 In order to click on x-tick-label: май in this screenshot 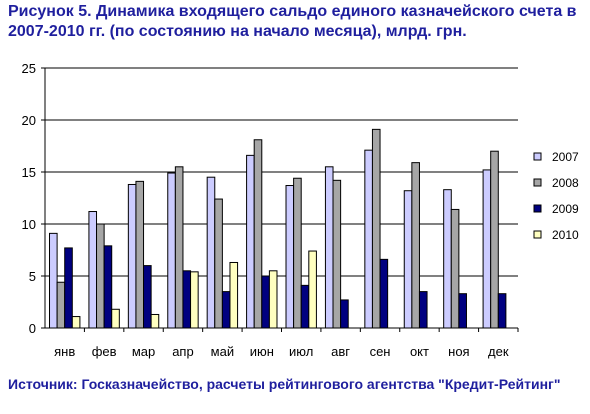, I will do `click(222, 351)`.